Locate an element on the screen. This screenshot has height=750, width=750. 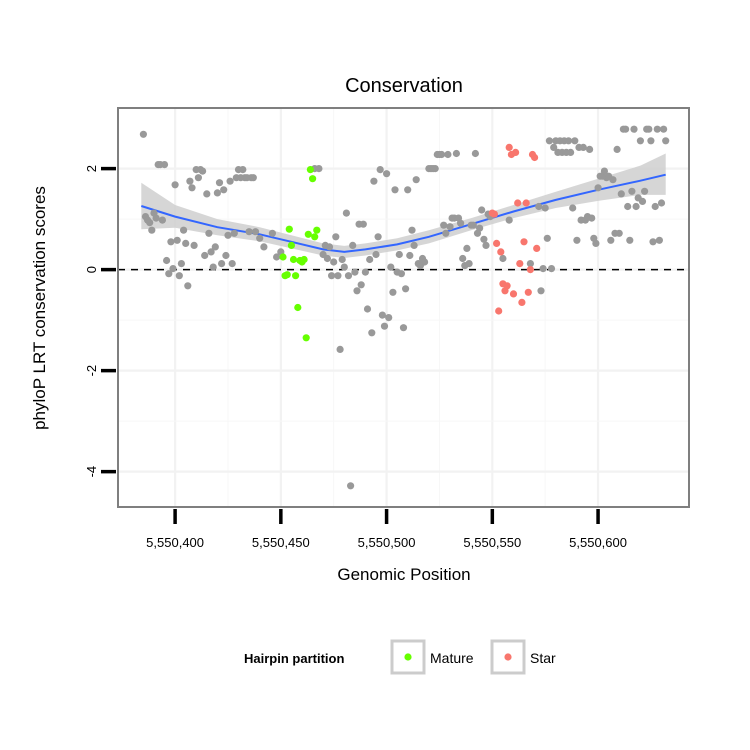
x-tick-label: 5,550,400 is located at coordinates (175, 542).